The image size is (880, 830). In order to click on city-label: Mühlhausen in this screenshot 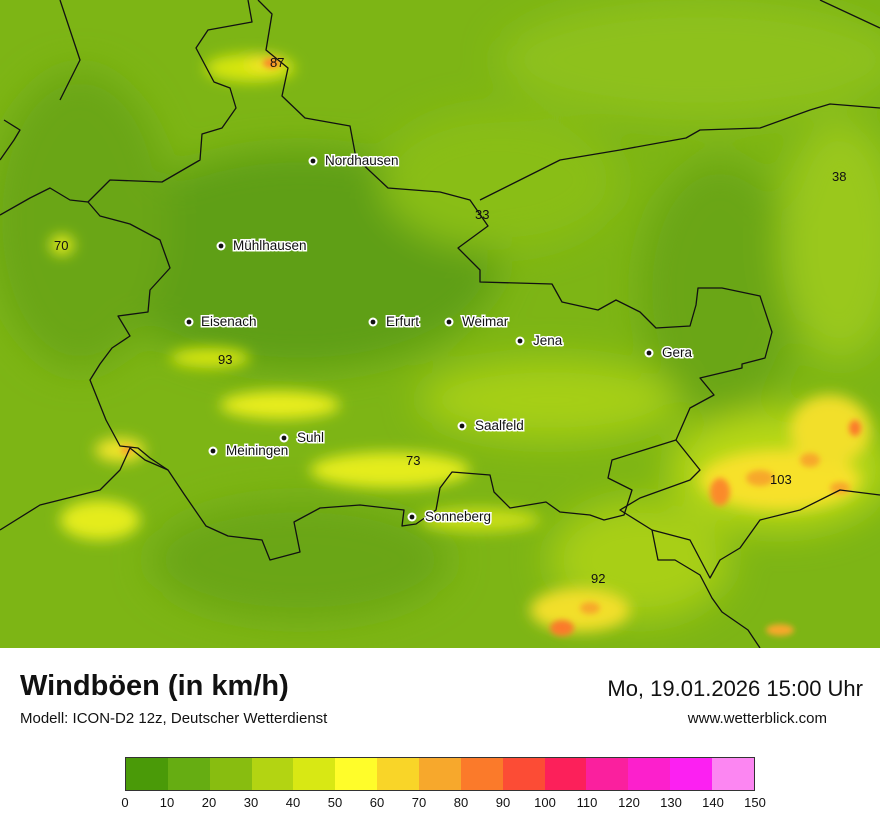, I will do `click(270, 245)`.